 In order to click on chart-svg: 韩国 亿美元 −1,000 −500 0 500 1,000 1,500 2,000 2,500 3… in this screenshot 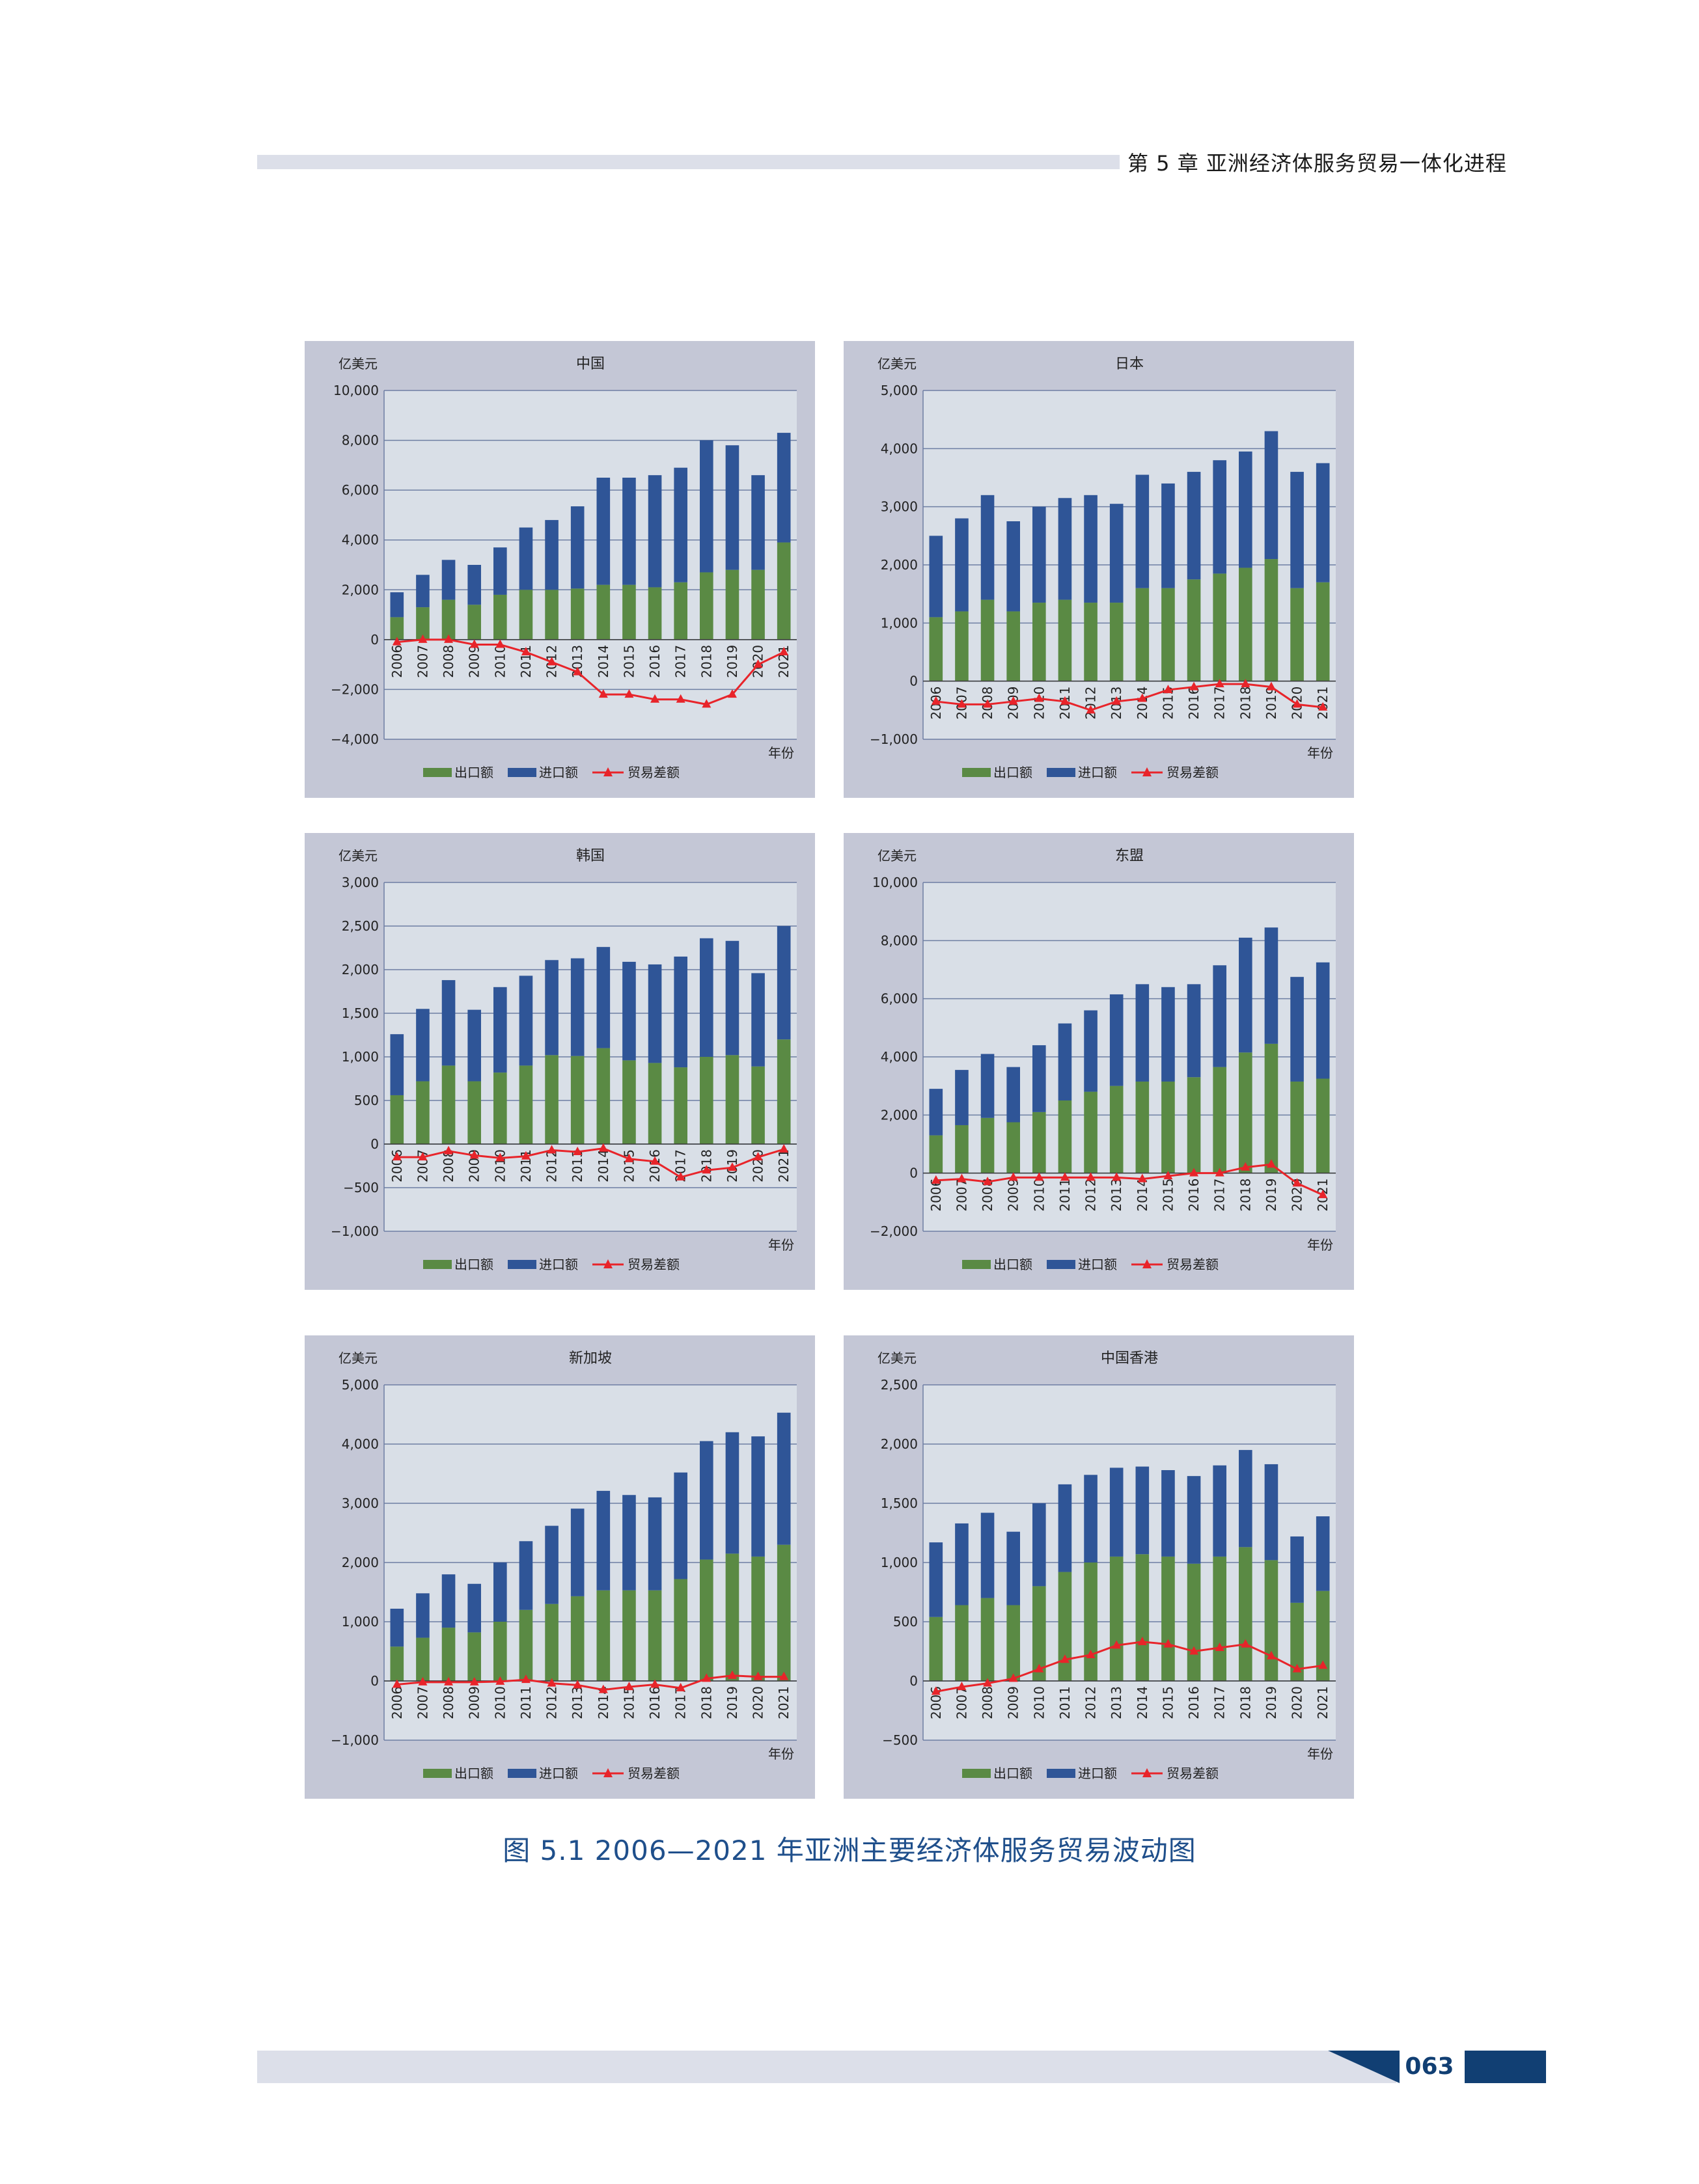, I will do `click(564, 1060)`.